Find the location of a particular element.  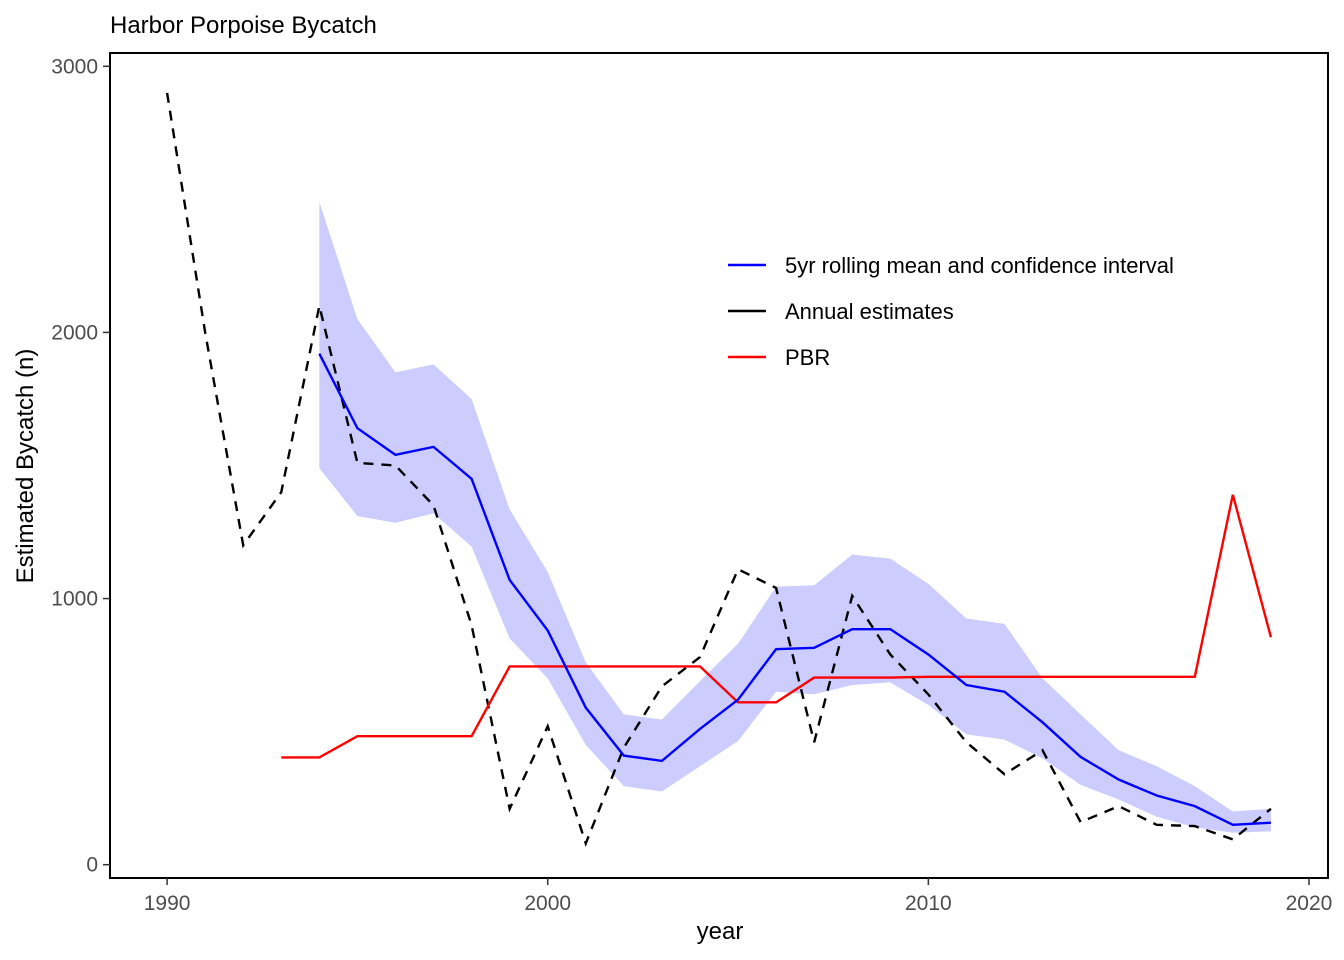

y-tick-label: 3000 is located at coordinates (74, 66).